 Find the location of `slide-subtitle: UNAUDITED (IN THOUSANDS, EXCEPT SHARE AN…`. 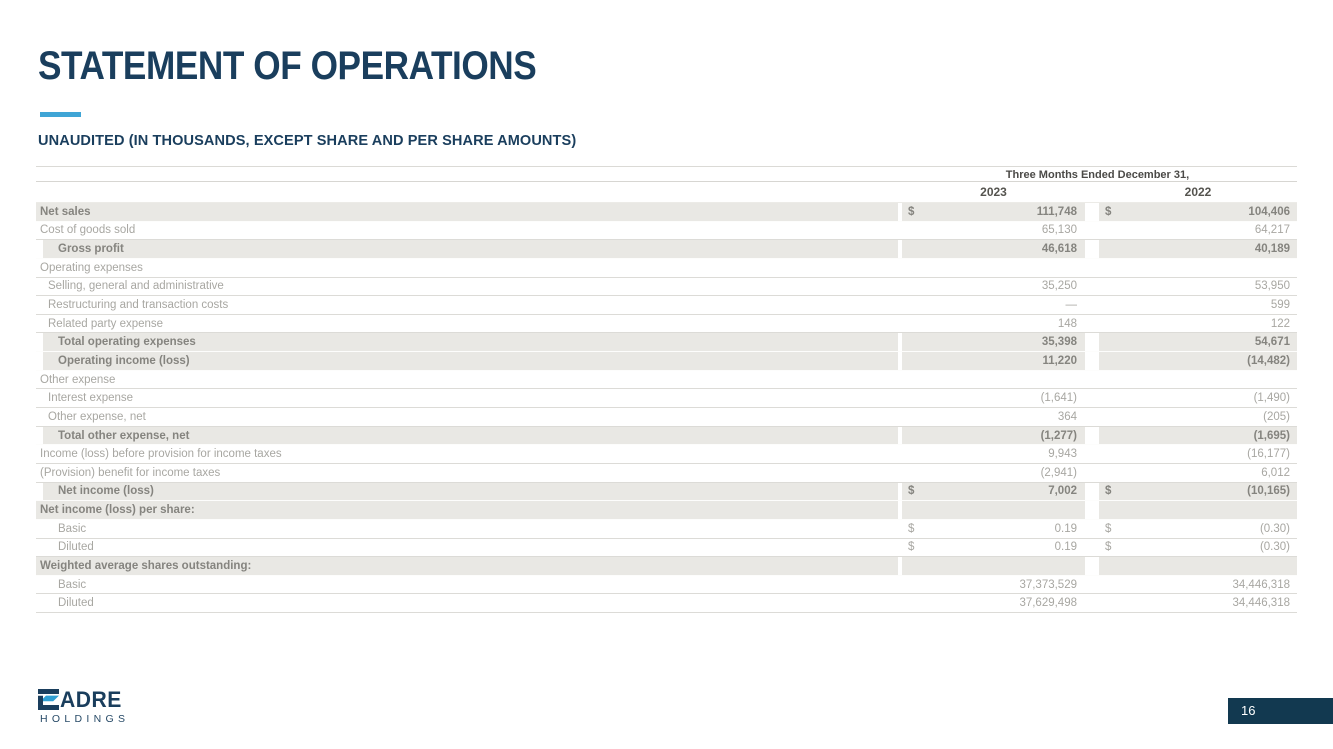

slide-subtitle: UNAUDITED (IN THOUSANDS, EXCEPT SHARE AN… is located at coordinates (307, 140).